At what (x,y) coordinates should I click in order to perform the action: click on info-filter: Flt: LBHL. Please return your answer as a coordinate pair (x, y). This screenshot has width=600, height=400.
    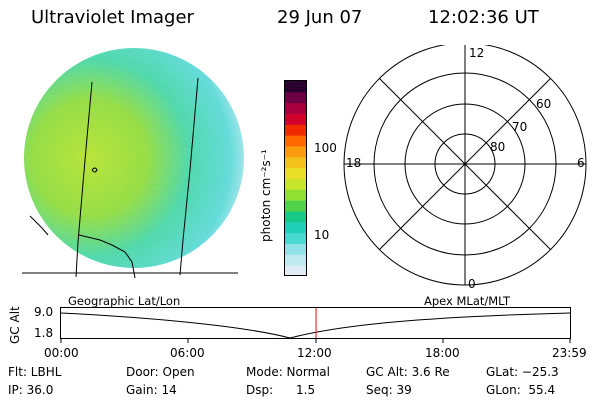
    Looking at the image, I should click on (35, 372).